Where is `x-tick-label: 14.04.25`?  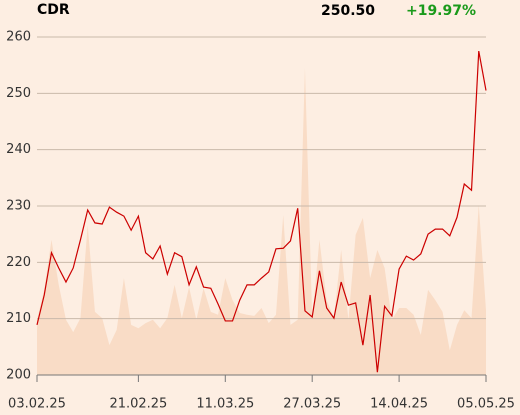 x-tick-label: 14.04.25 is located at coordinates (399, 404).